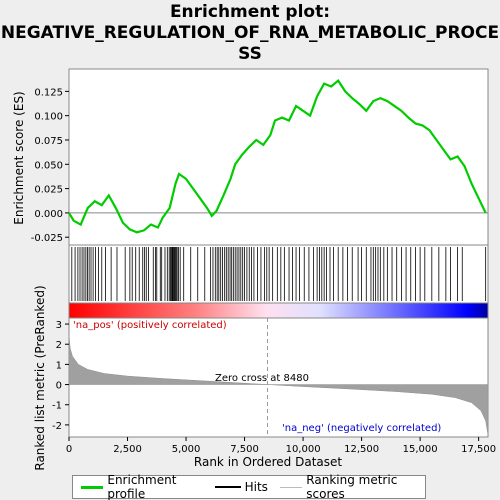  Describe the element at coordinates (59, 386) in the screenshot. I see `metric-y-tick-label: 0` at that location.